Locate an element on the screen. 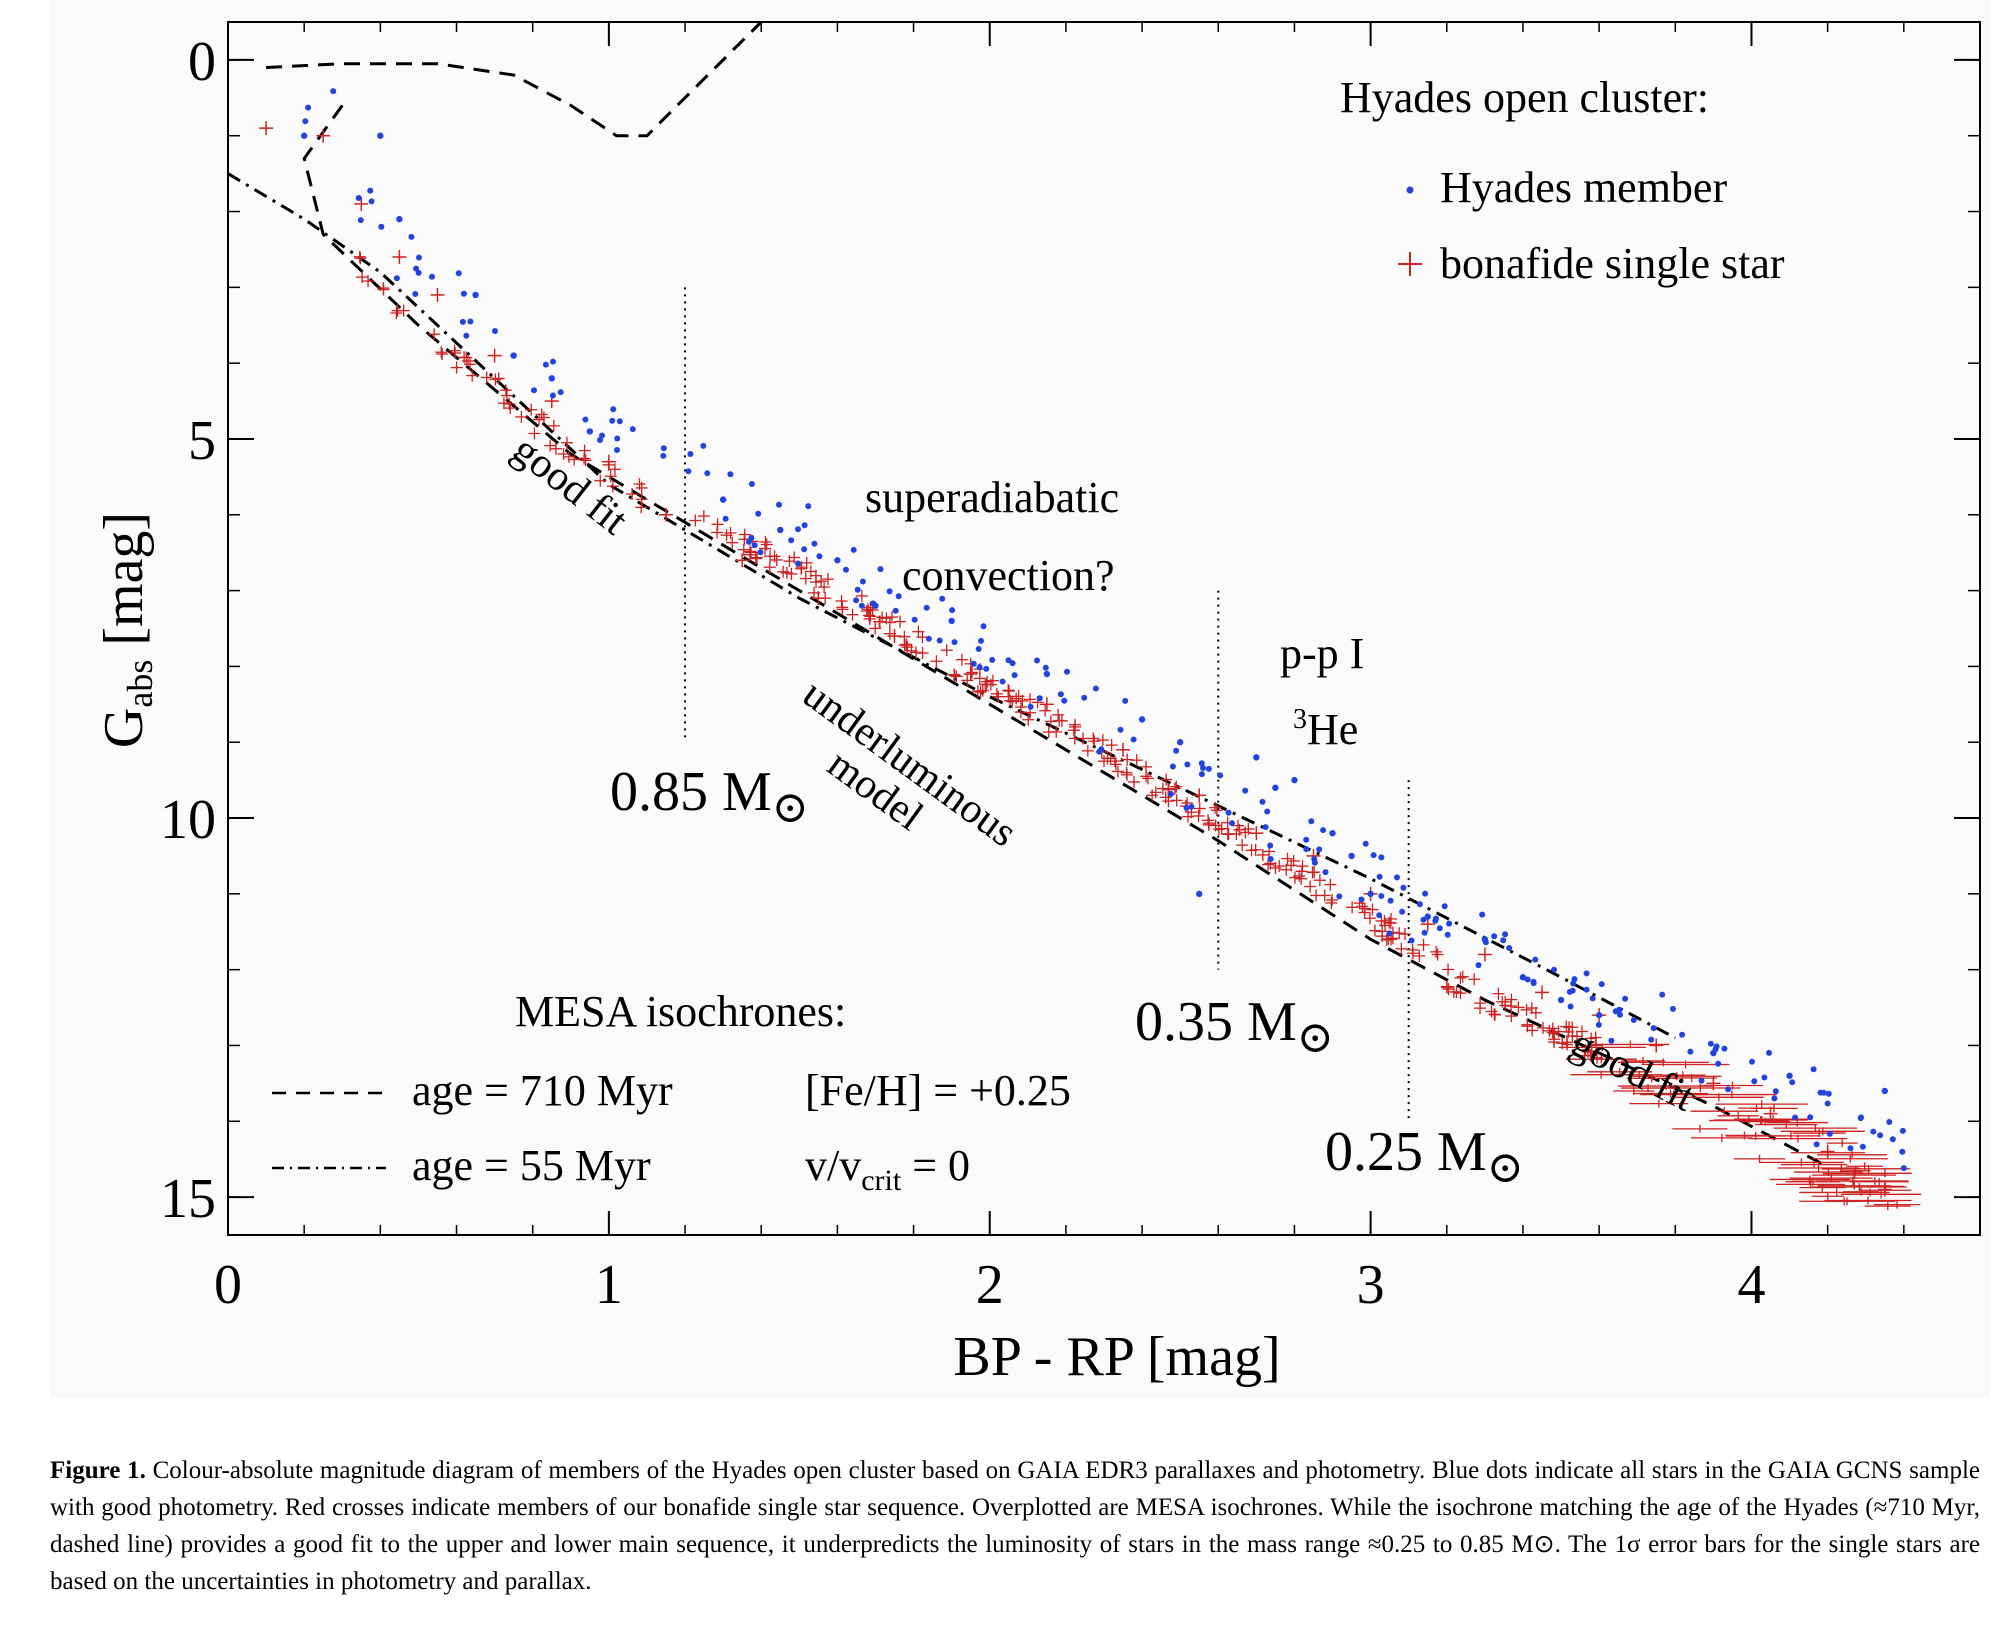  x-tick-label: 1 is located at coordinates (609, 1285).